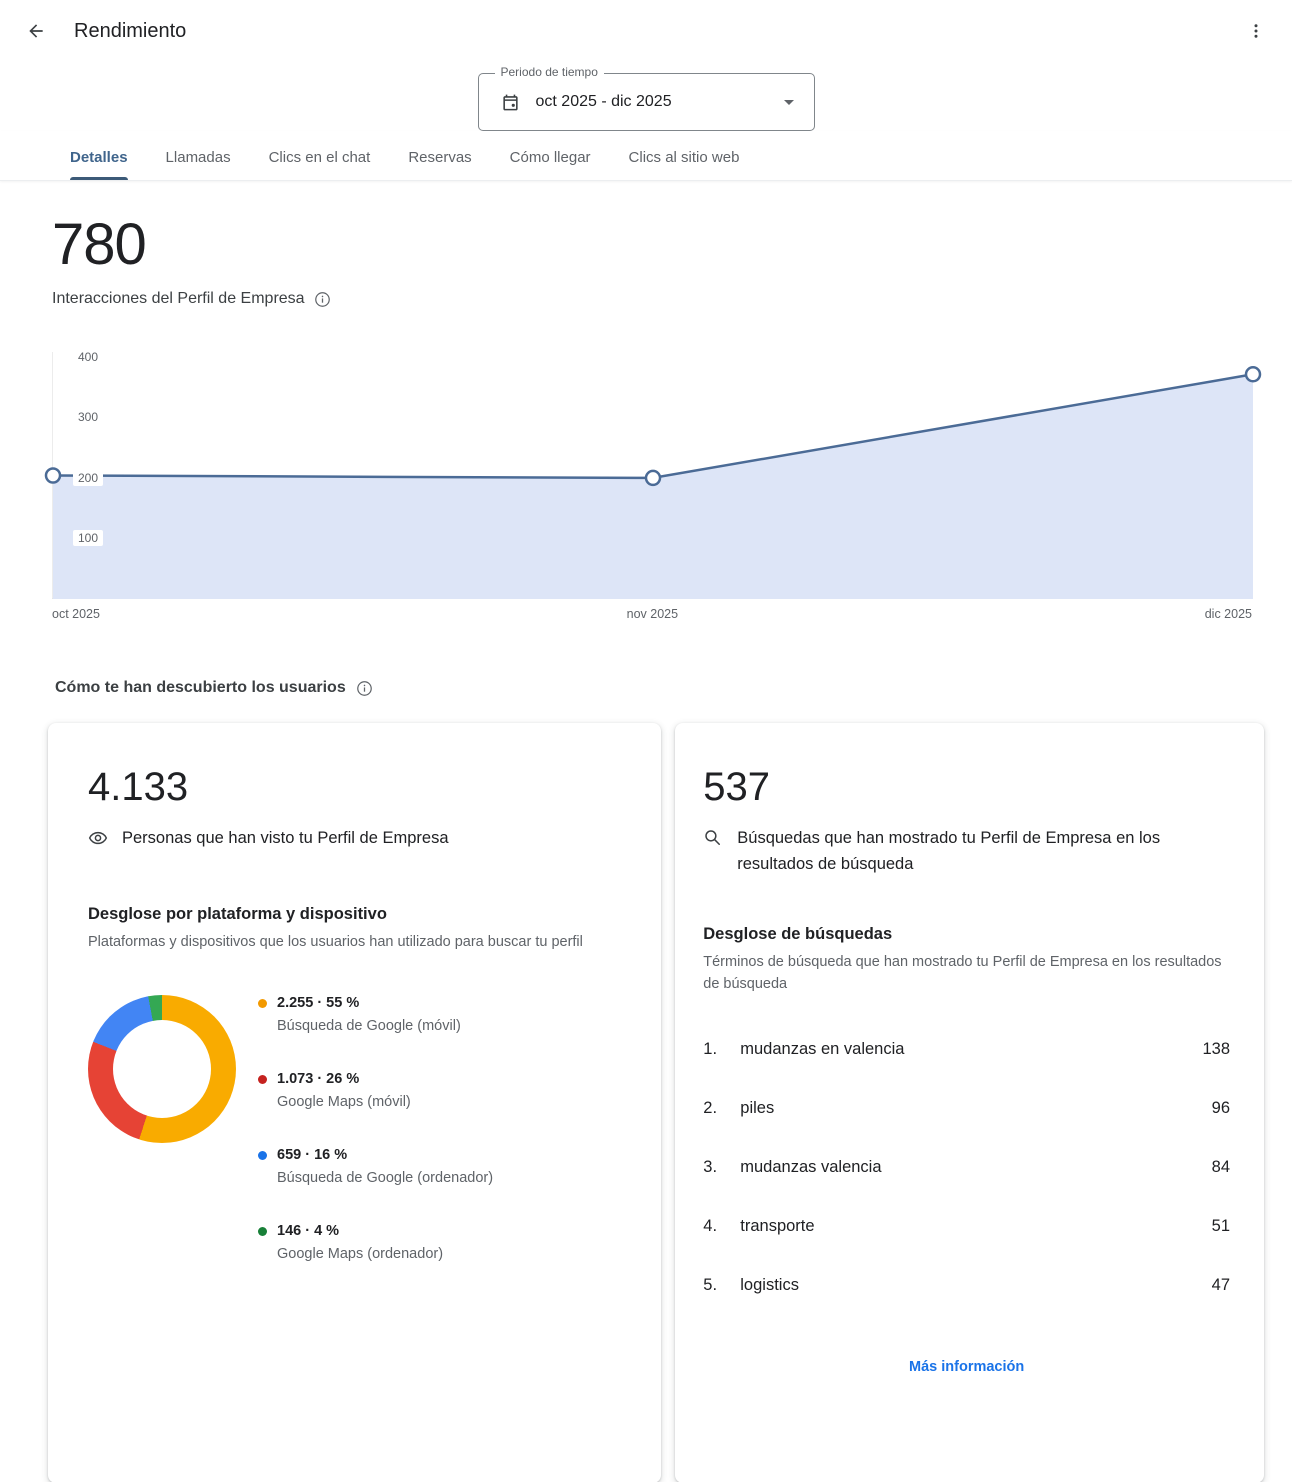 The image size is (1292, 1482). I want to click on back-button, so click(36, 31).